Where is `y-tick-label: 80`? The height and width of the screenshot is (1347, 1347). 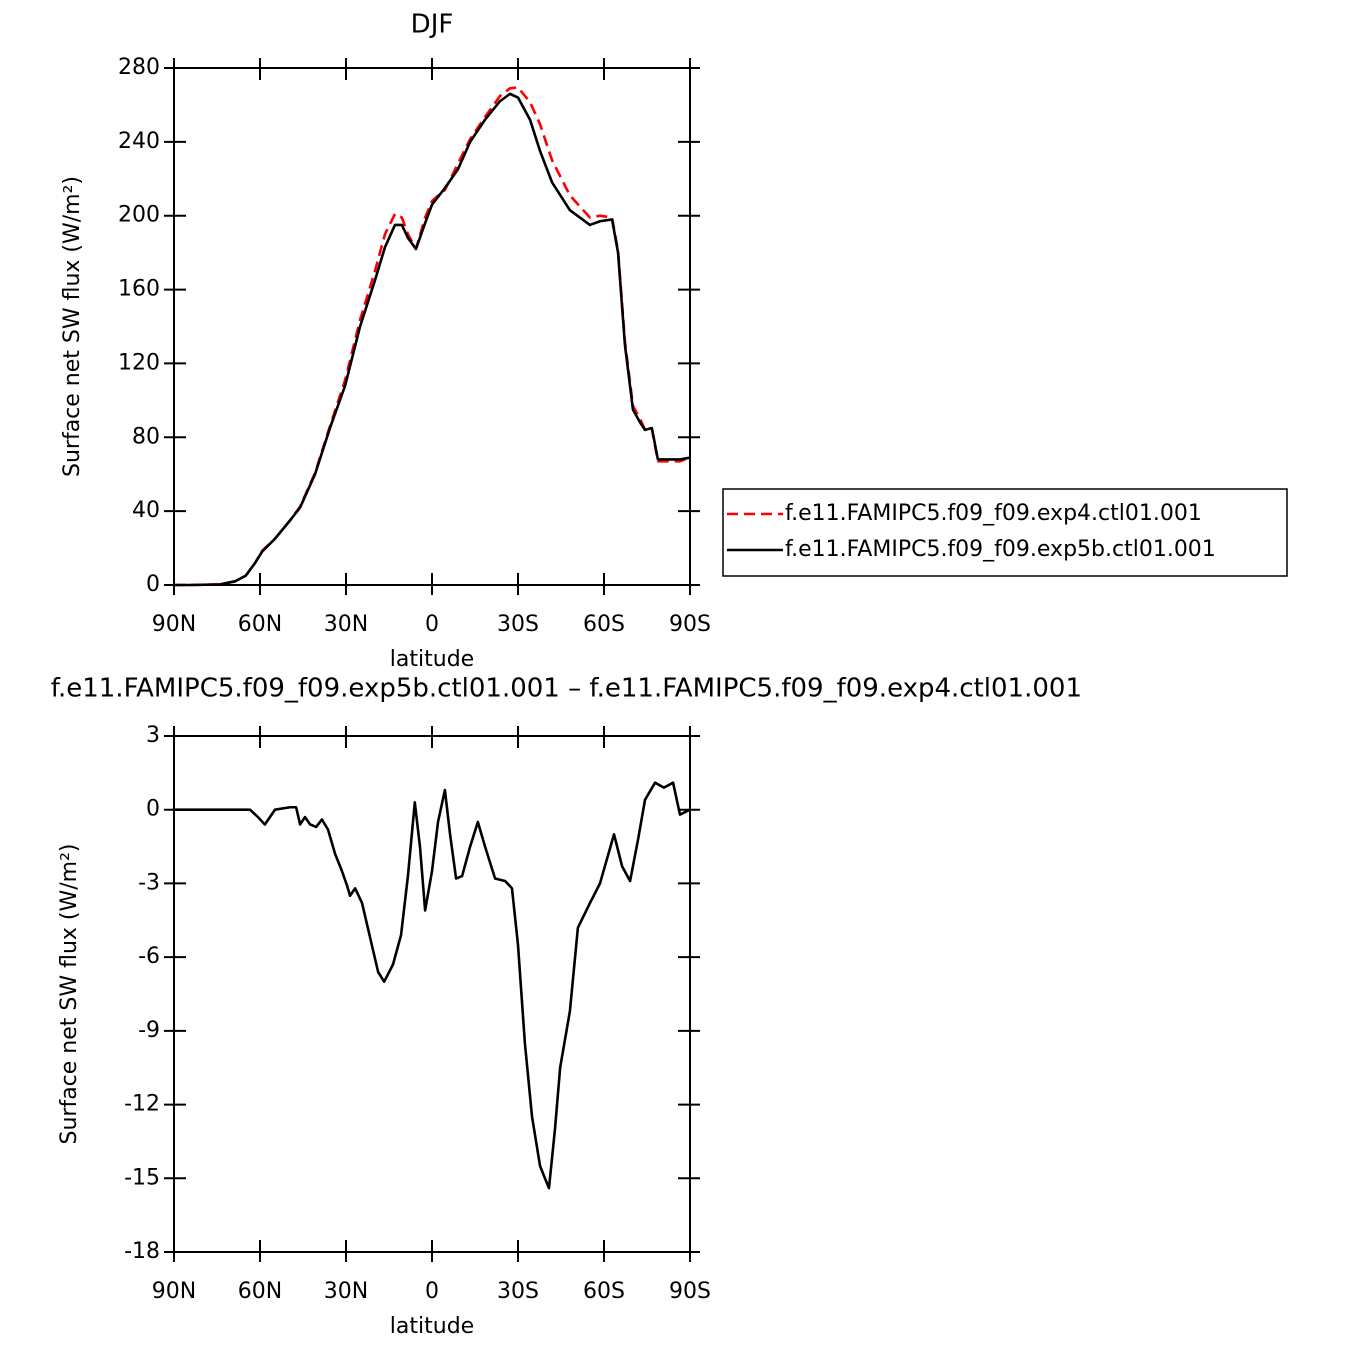 y-tick-label: 80 is located at coordinates (146, 436).